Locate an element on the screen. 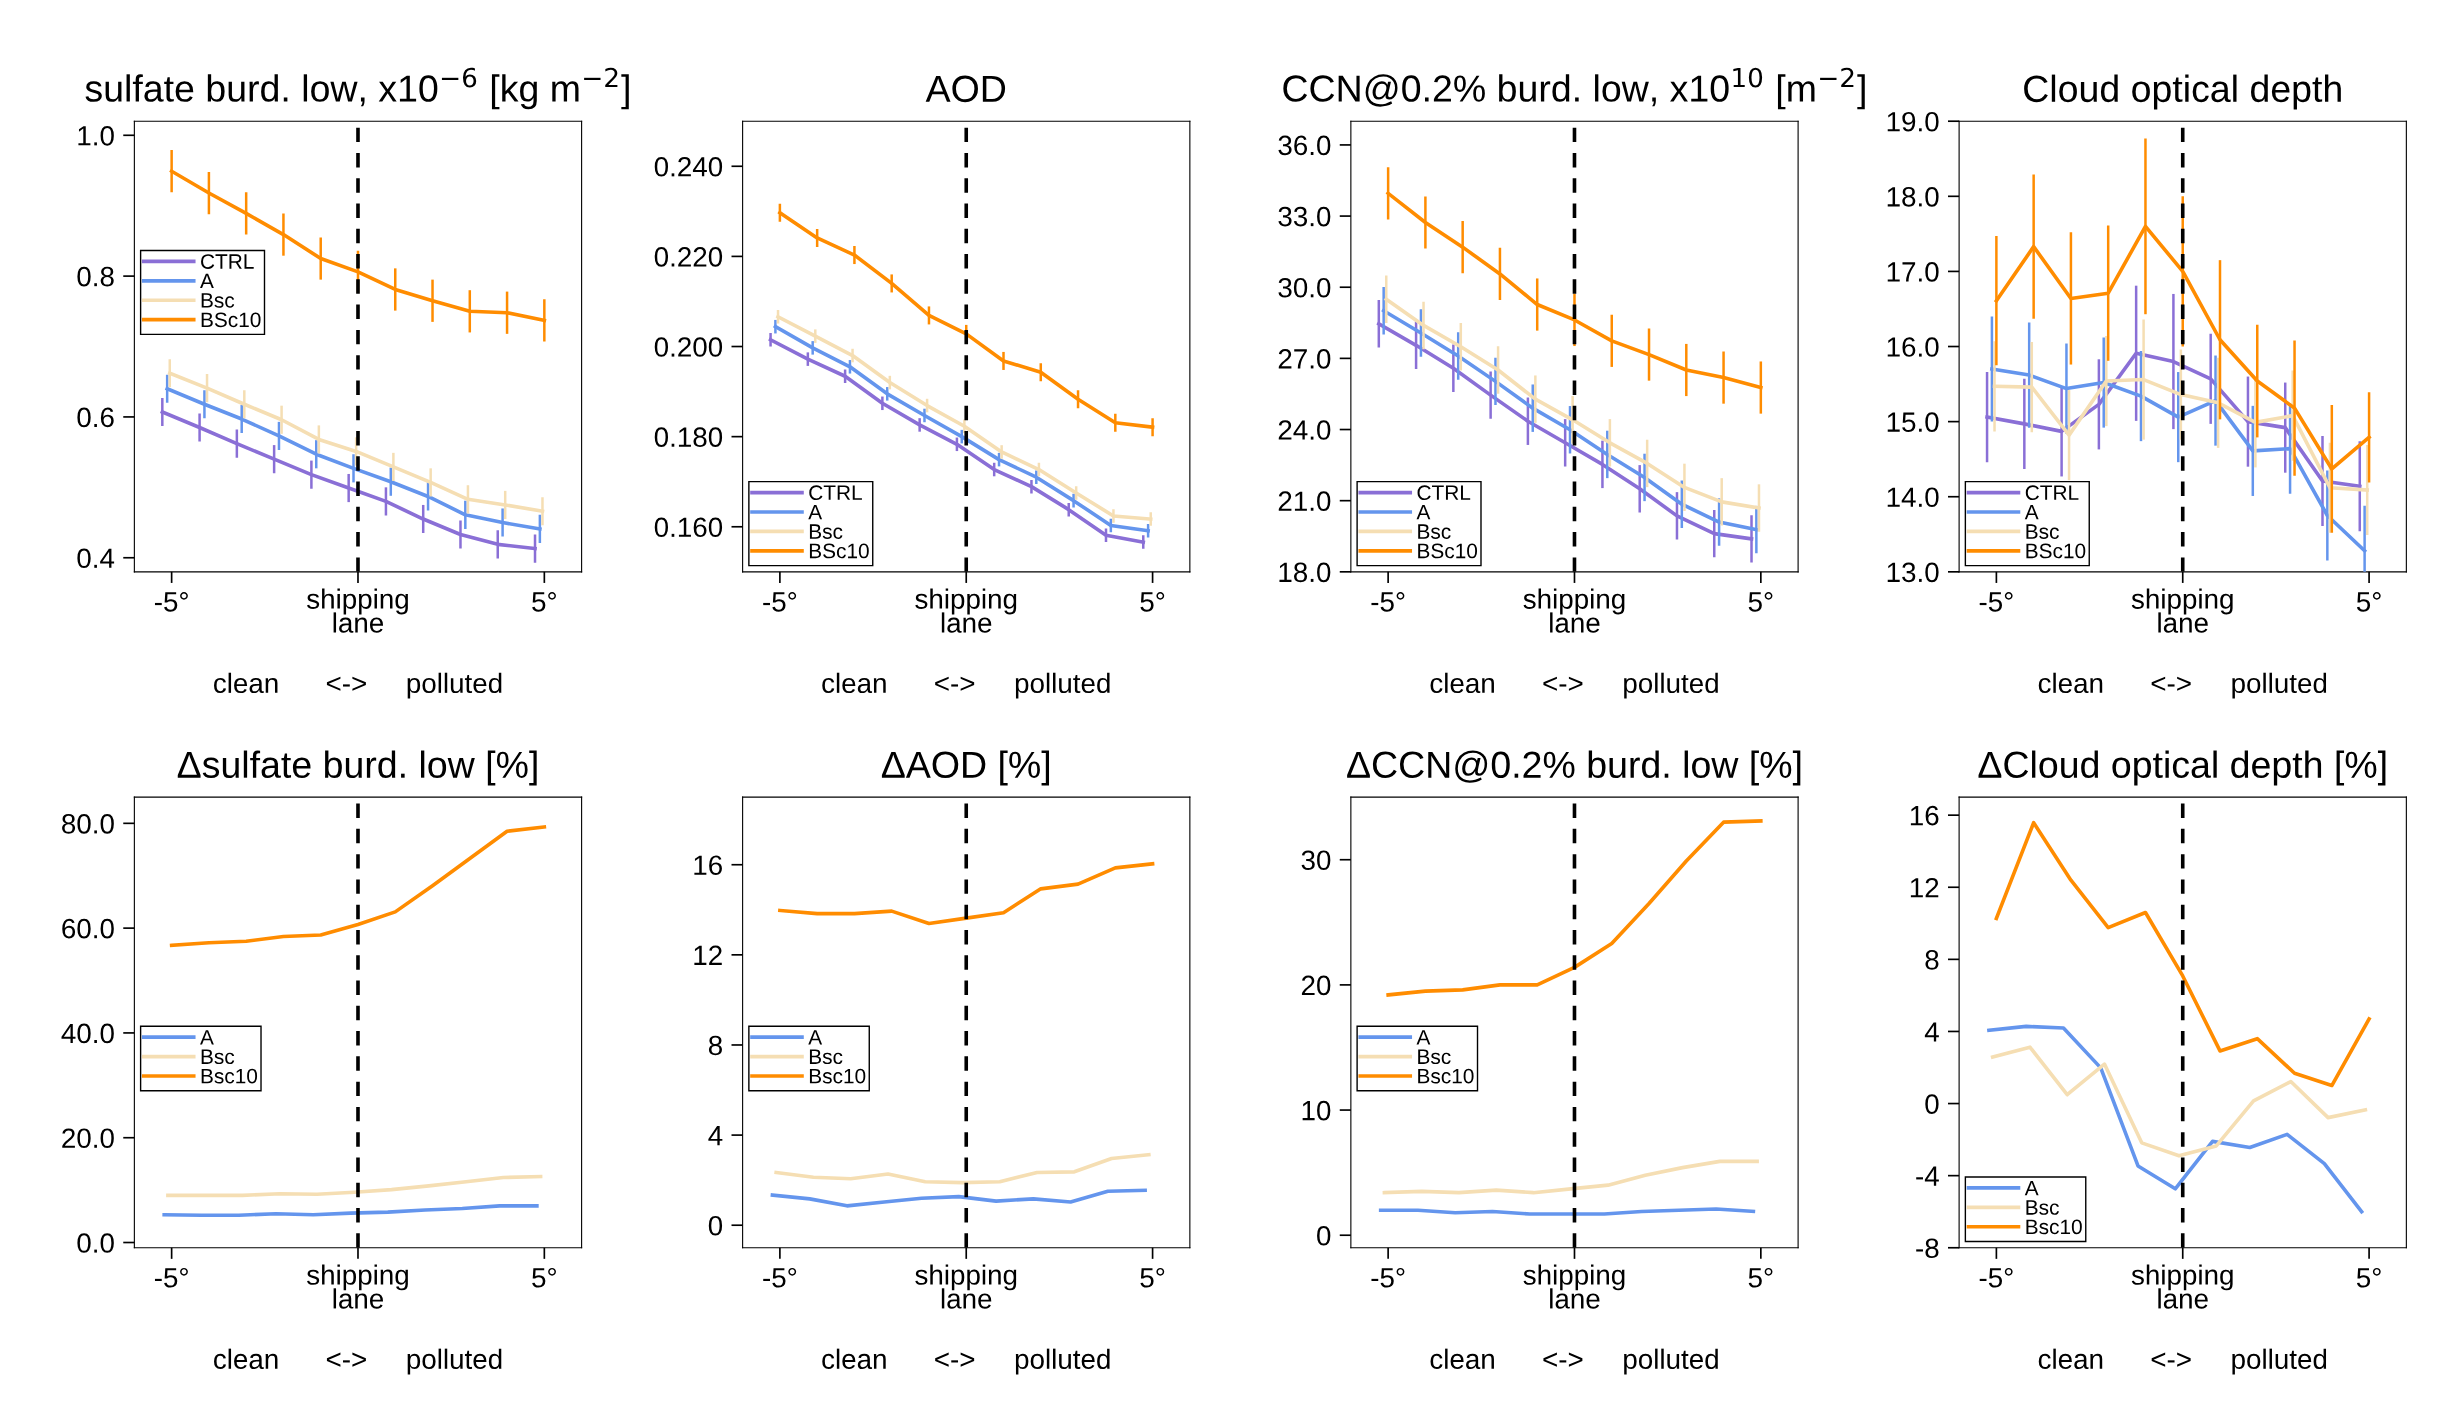 The height and width of the screenshot is (1426, 2443). y-tick-label: 12 is located at coordinates (708, 955).